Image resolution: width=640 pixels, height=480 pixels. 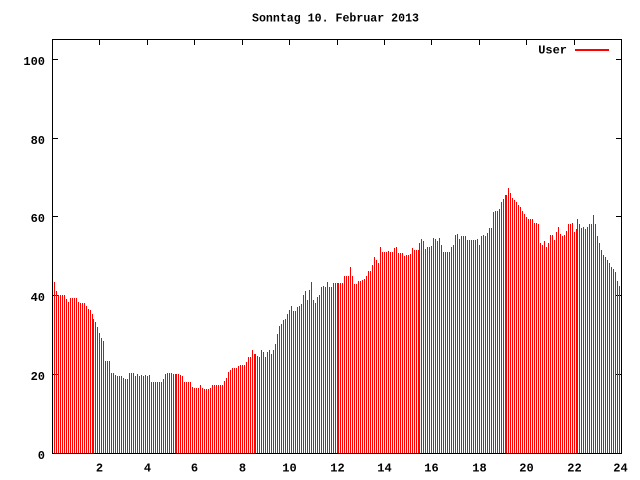 I want to click on svg-text: 12, so click(x=337, y=469).